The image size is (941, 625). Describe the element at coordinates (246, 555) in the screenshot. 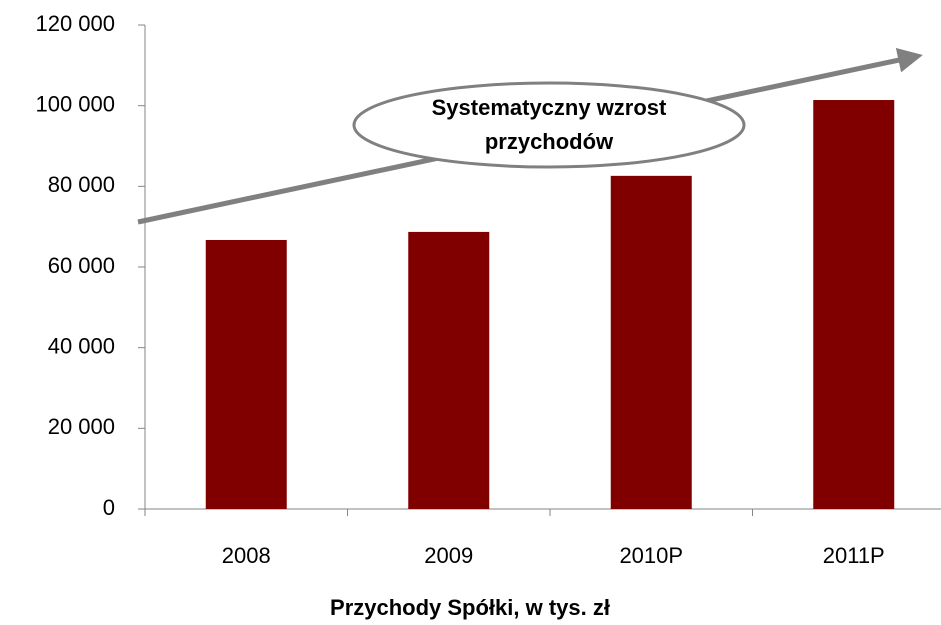

I see `x-tick-label: 2008` at that location.